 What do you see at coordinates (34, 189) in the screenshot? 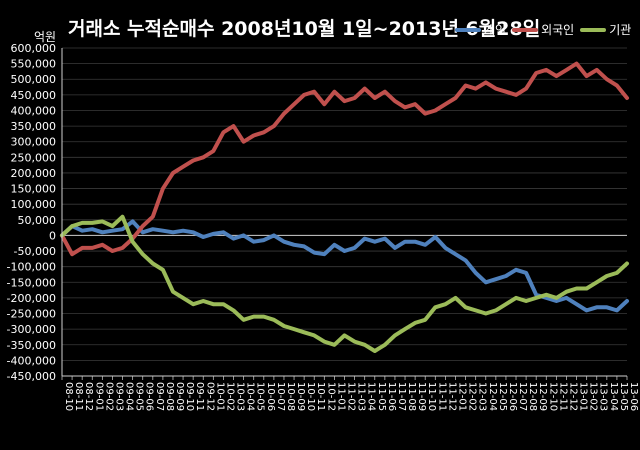
I see `y-tick-label: 150,000` at bounding box center [34, 189].